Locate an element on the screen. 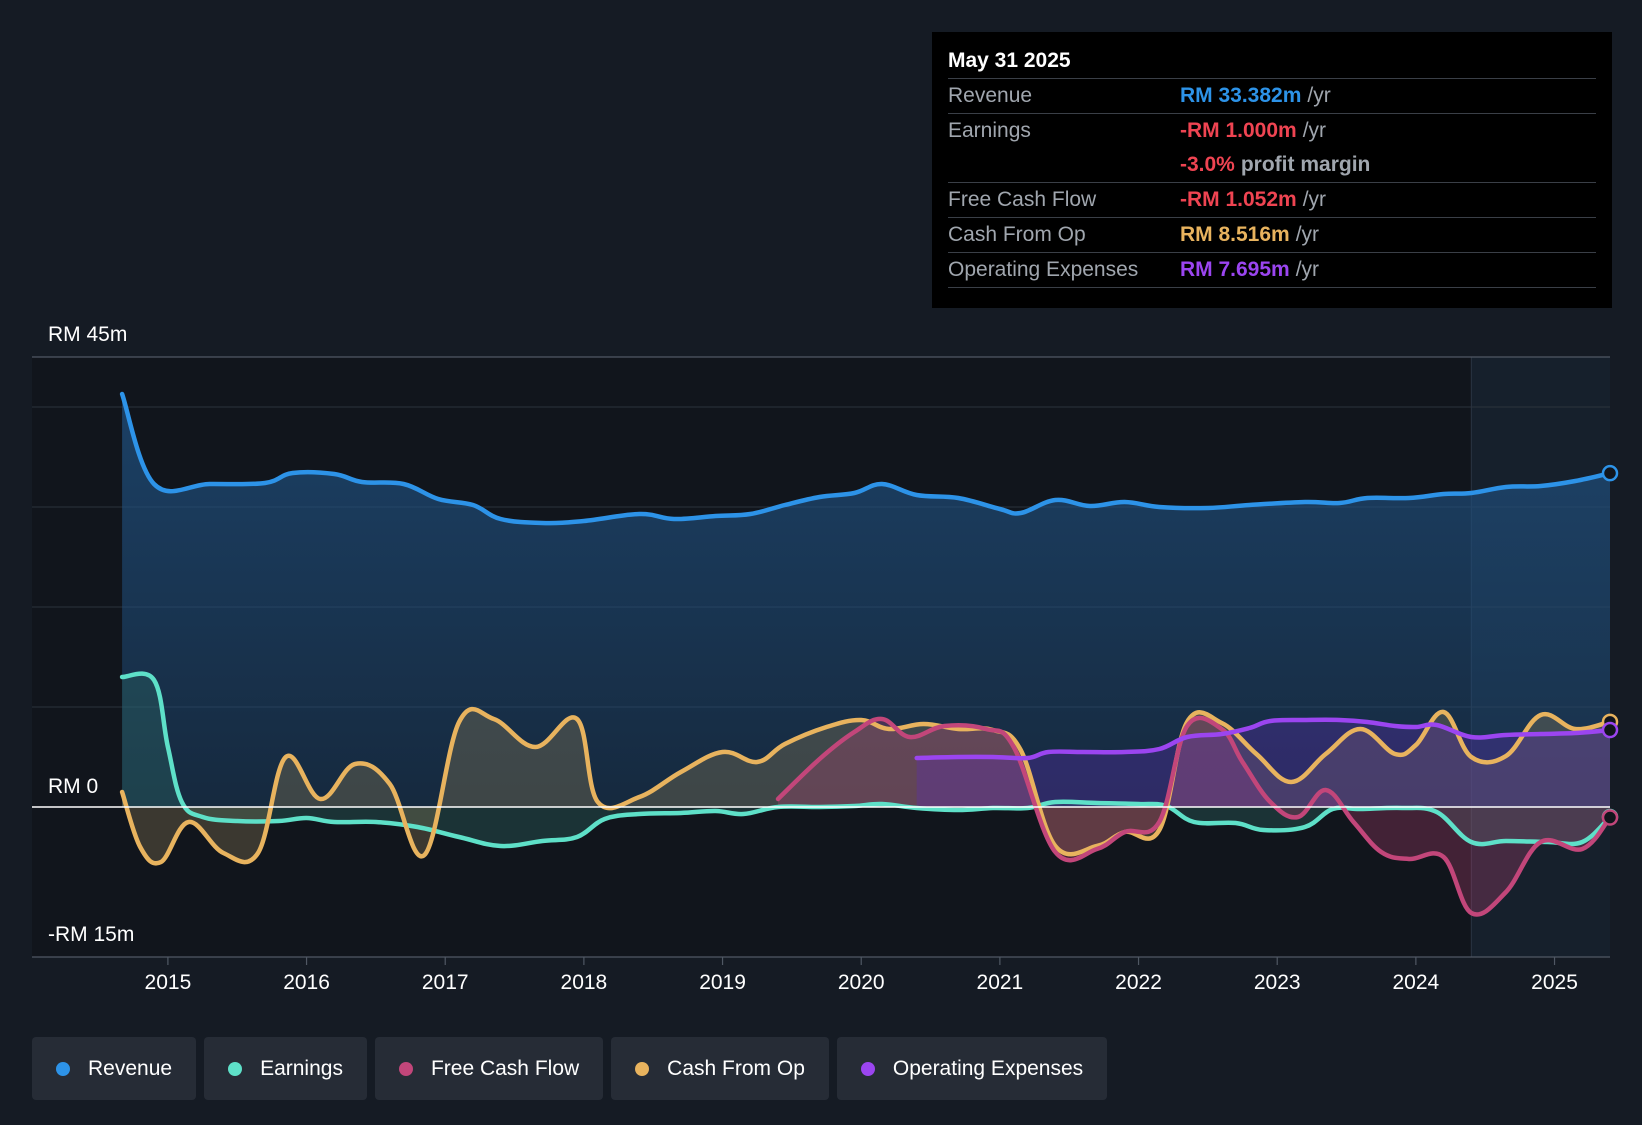 The image size is (1642, 1125). series-end-point-opex is located at coordinates (1610, 730).